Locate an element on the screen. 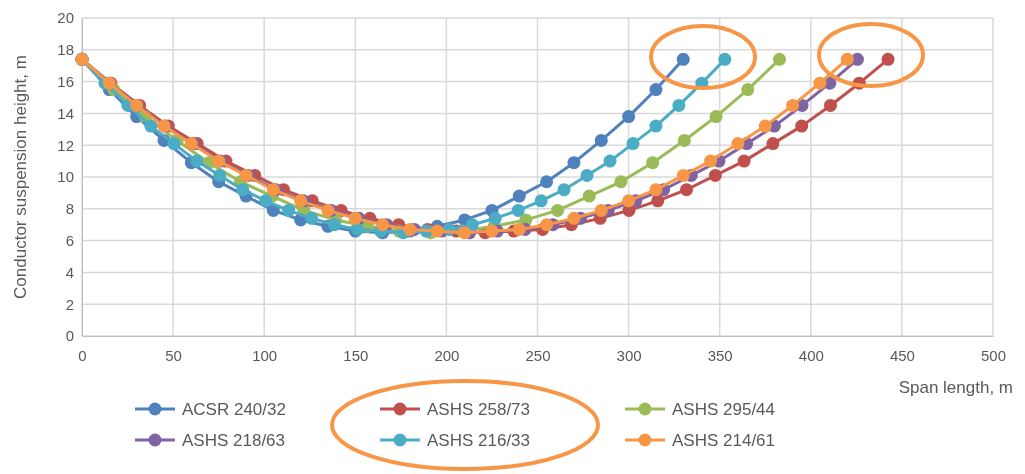 This screenshot has width=1025, height=474. y-tick-label: 14 is located at coordinates (65, 113).